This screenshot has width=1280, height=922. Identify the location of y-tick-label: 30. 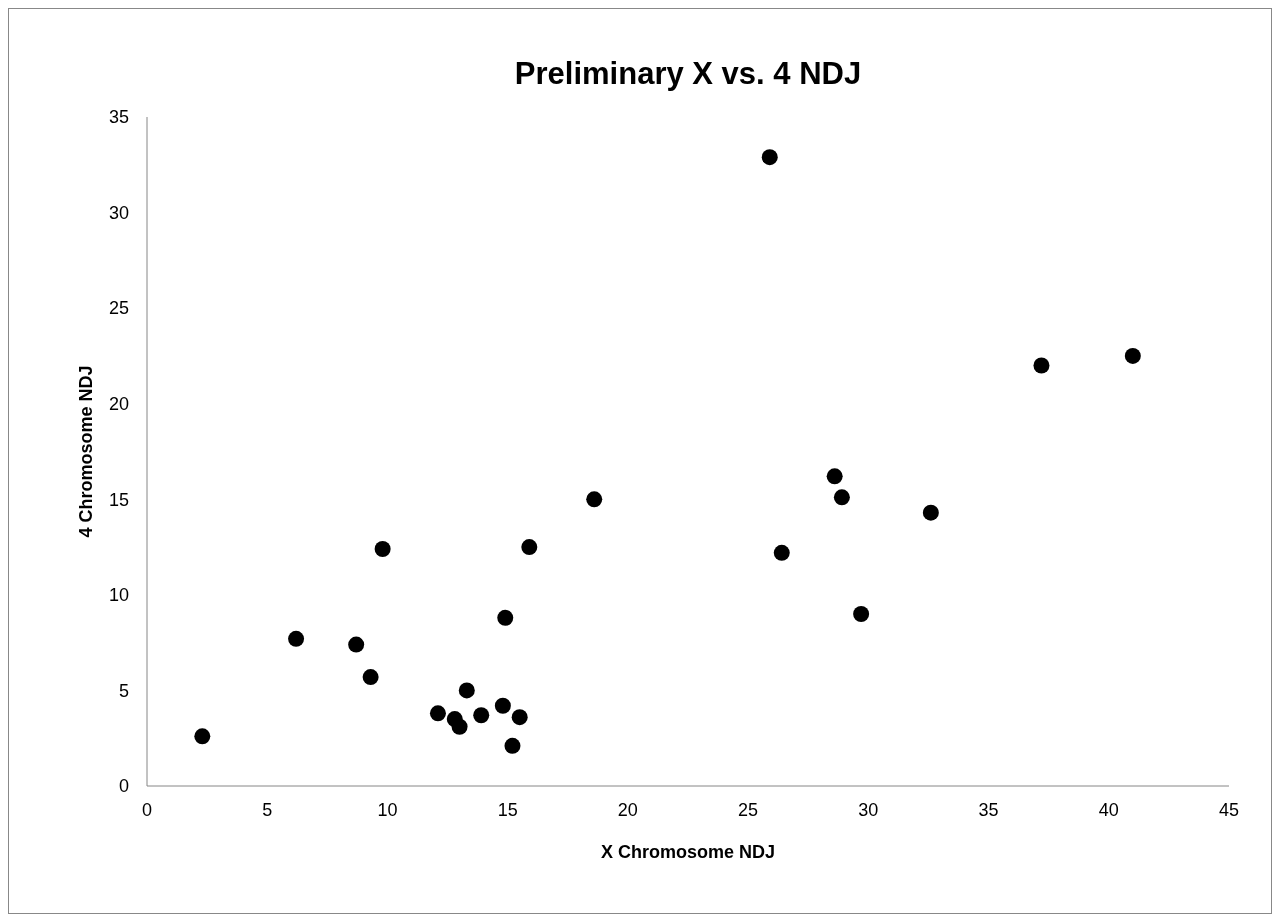
(118, 212).